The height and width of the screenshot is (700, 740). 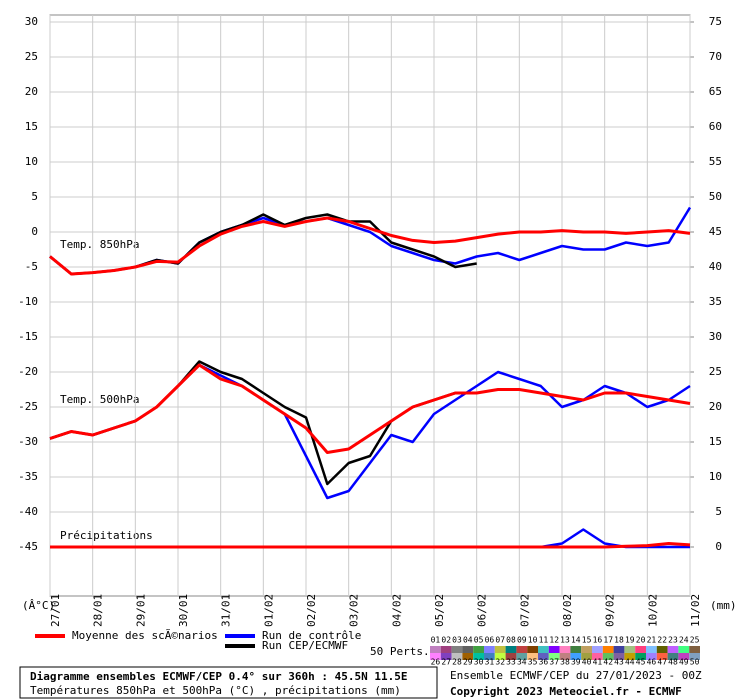 What do you see at coordinates (715, 441) in the screenshot?
I see `y2-tick-label: 15` at bounding box center [715, 441].